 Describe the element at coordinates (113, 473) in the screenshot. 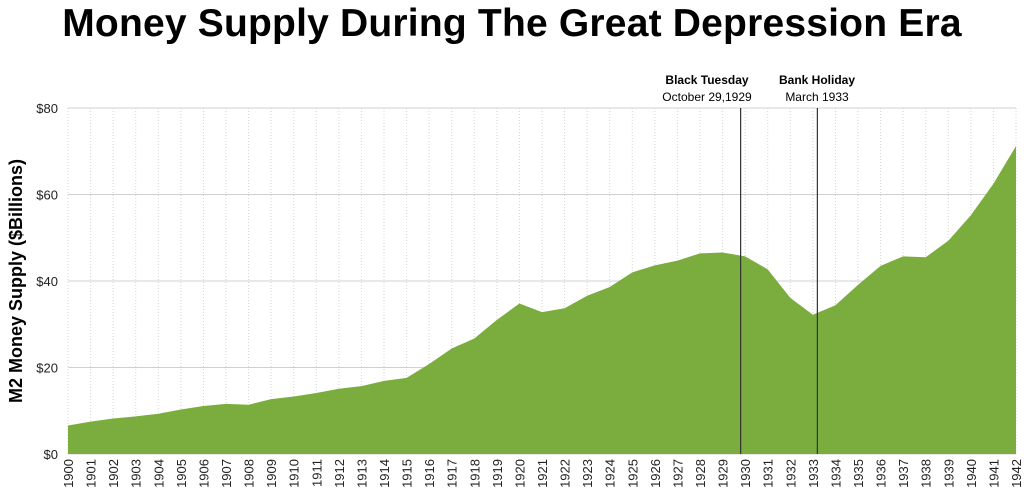

I see `x-tick-label: 1902` at that location.